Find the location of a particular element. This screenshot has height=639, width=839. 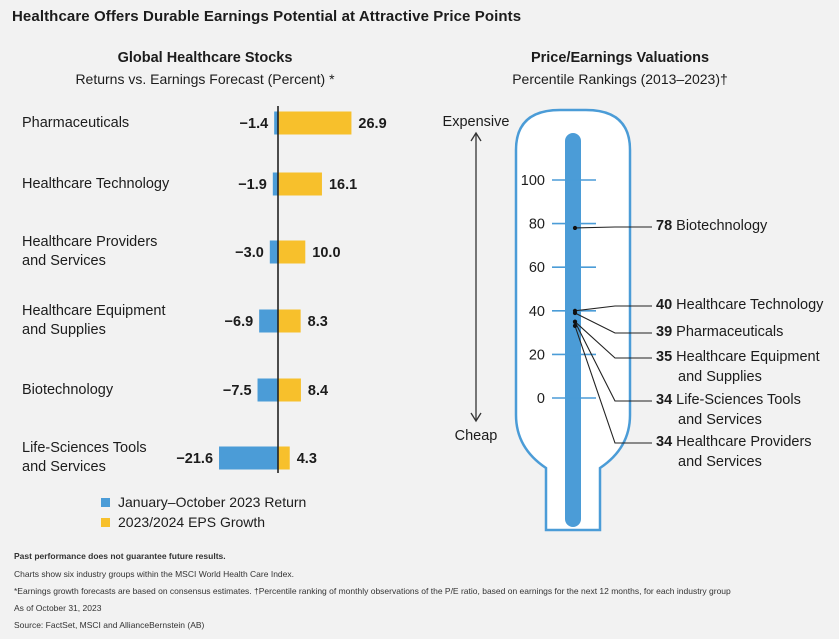

legend-label-return: January–October 2023 Return is located at coordinates (212, 502).